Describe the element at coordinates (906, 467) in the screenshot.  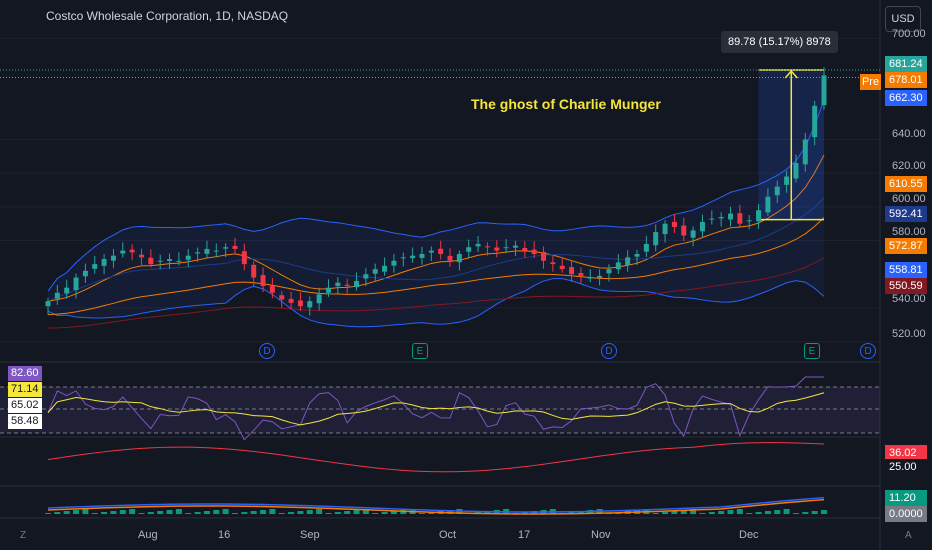
I see `adx-tag: 25.00` at that location.